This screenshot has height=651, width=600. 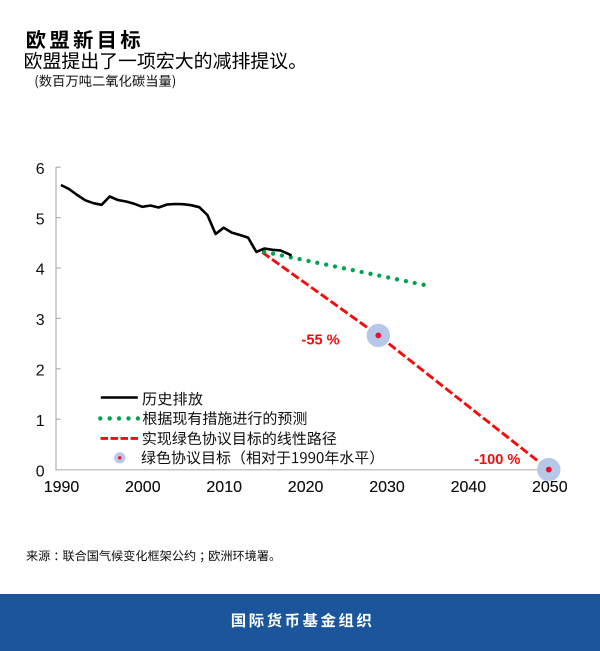 What do you see at coordinates (469, 487) in the screenshot?
I see `svg-text: 2040` at bounding box center [469, 487].